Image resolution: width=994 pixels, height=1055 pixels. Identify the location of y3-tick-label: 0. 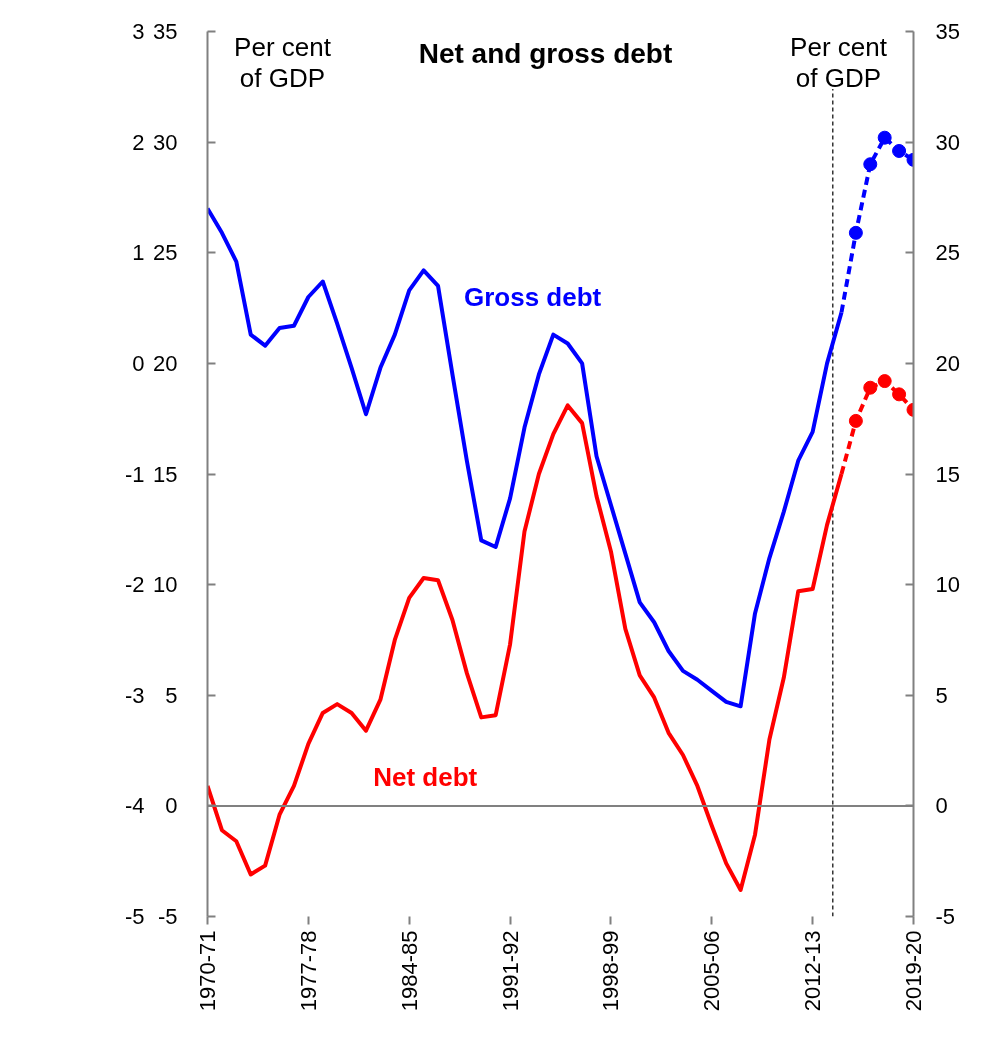
(138, 363).